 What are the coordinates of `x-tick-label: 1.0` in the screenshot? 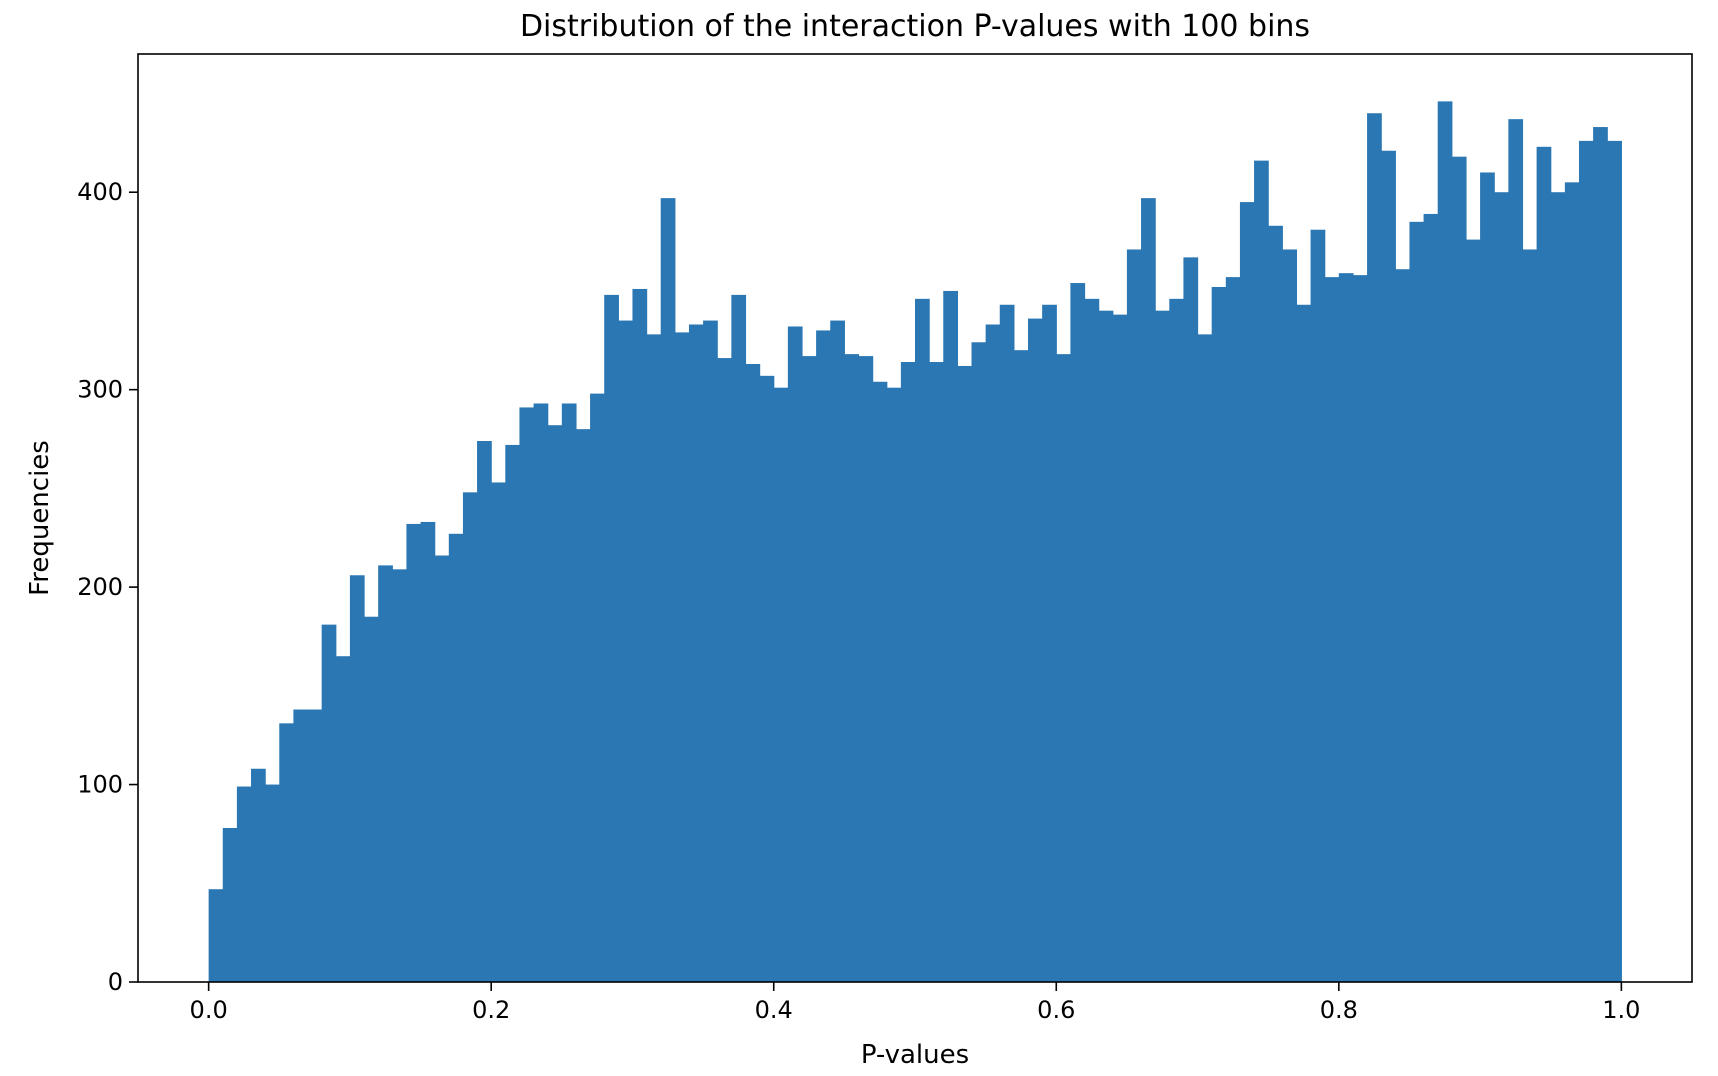 It's located at (1621, 1010).